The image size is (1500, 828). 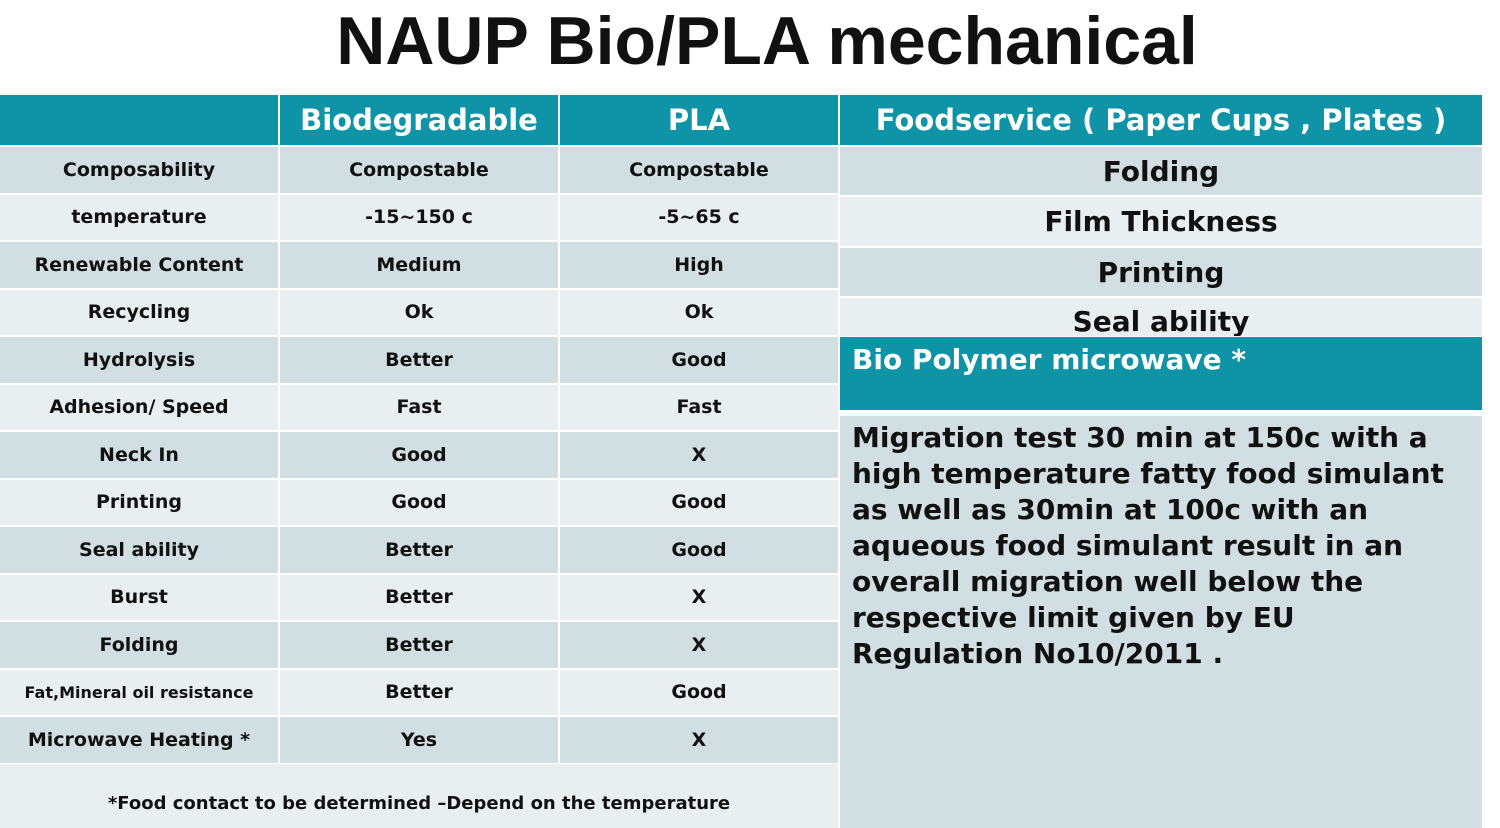 I want to click on row-label: Seal ability, so click(x=139, y=550).